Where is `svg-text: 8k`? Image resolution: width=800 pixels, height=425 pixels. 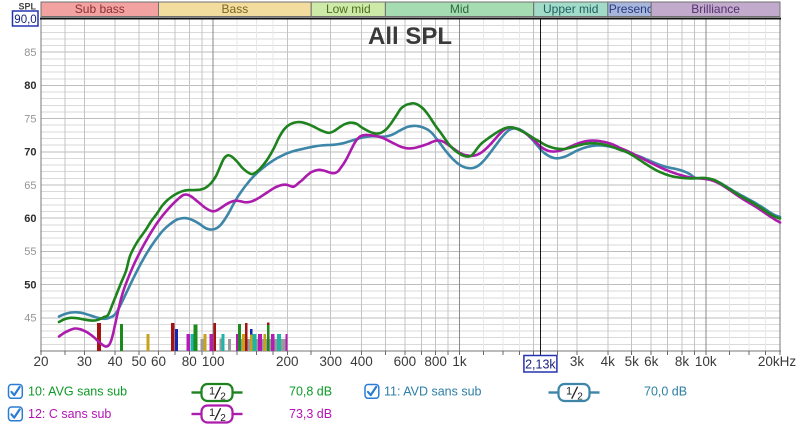 svg-text: 8k is located at coordinates (682, 361).